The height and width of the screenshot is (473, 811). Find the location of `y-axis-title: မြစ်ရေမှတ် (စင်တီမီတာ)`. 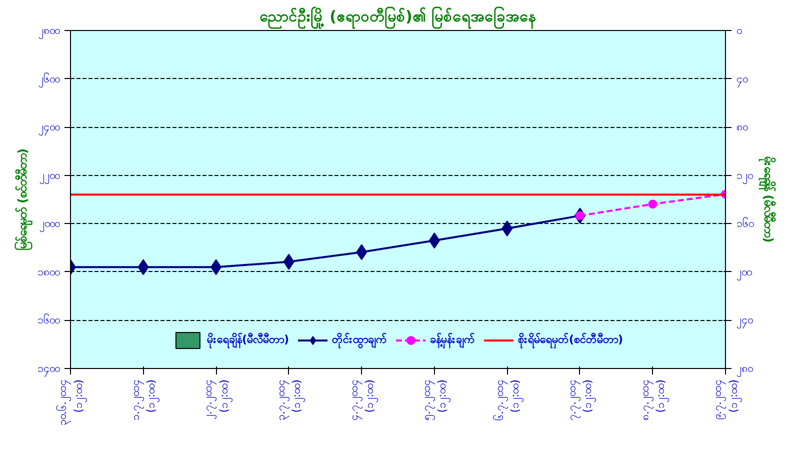

y-axis-title: မြစ်ရေမှတ် (စင်တီမီတာ) is located at coordinates (23, 199).